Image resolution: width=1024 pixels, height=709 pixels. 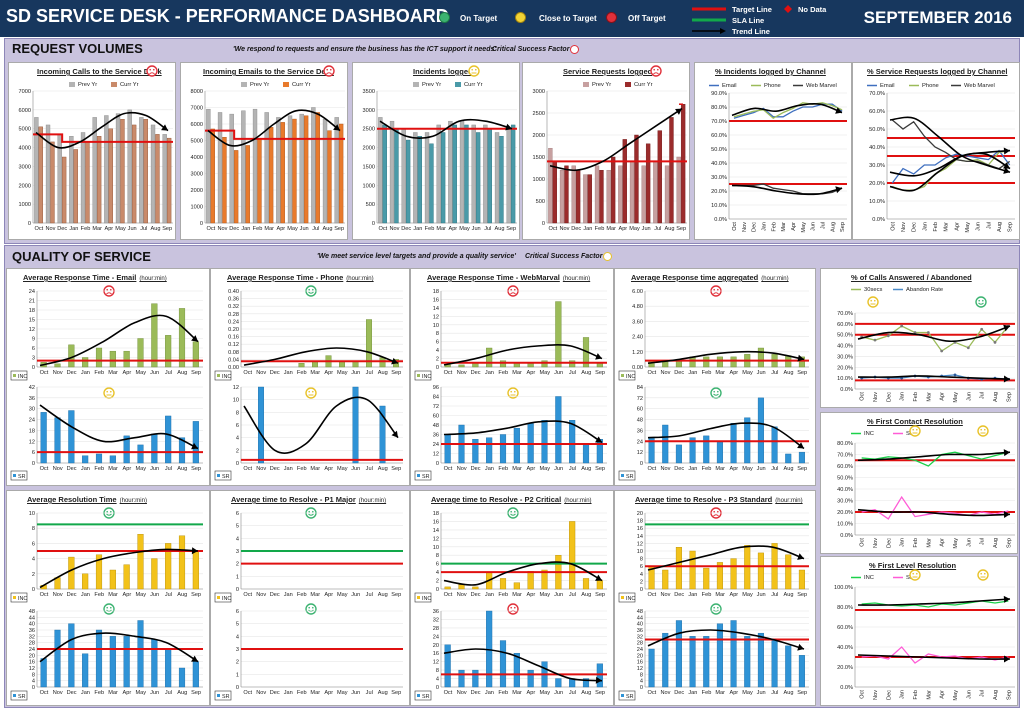 I want to click on answered-status-icon-b-eye-right, so click(x=983, y=300).